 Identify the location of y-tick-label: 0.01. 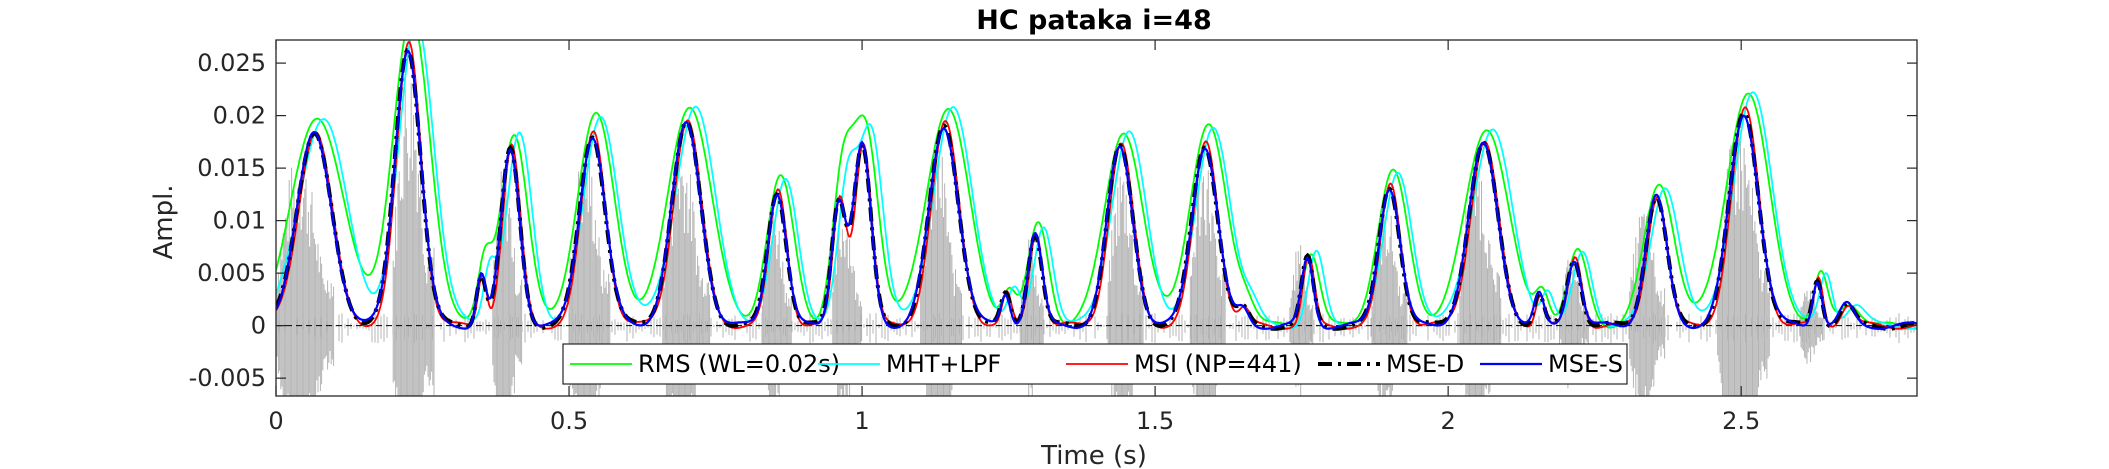
(239, 221).